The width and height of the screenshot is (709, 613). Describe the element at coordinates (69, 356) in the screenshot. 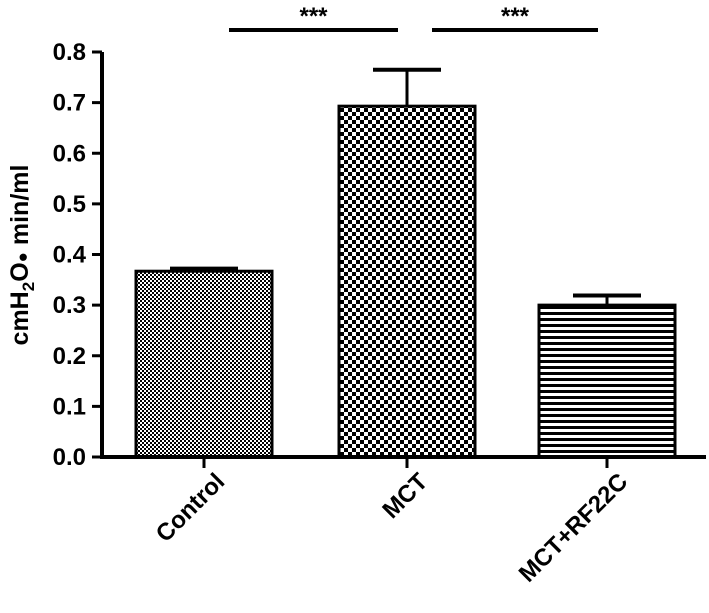

I see `y-tick-label: 0.2` at that location.